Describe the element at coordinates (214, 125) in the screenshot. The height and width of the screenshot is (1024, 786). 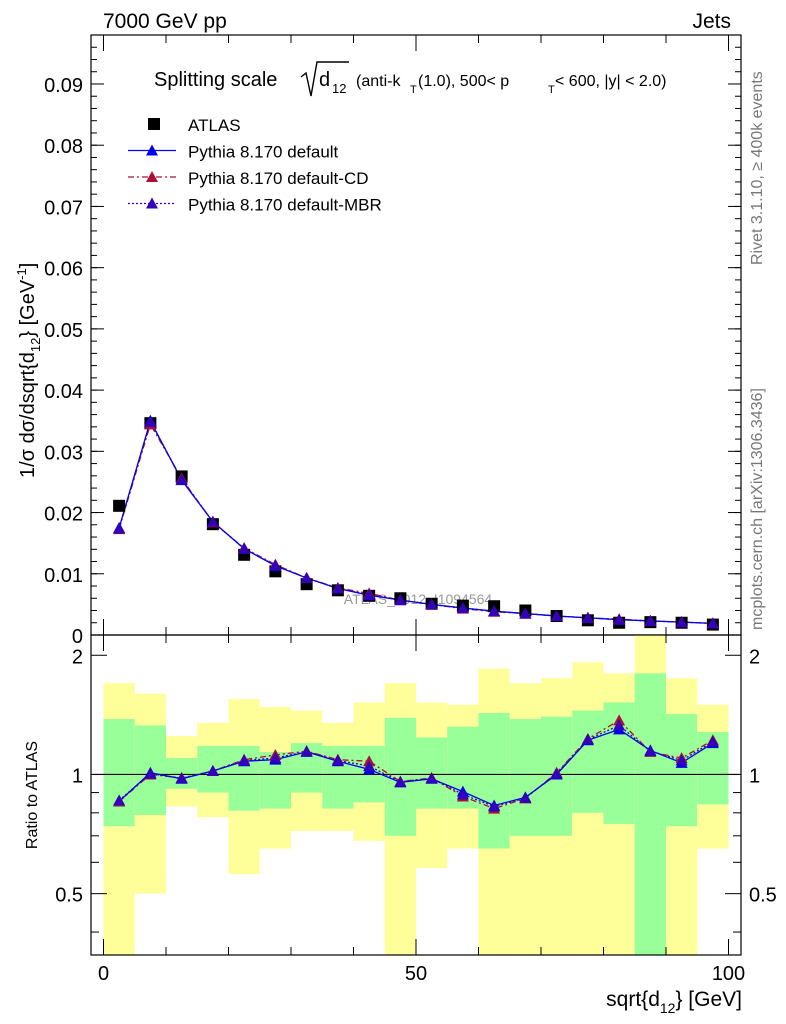
I see `legend-label: ATLAS` at that location.